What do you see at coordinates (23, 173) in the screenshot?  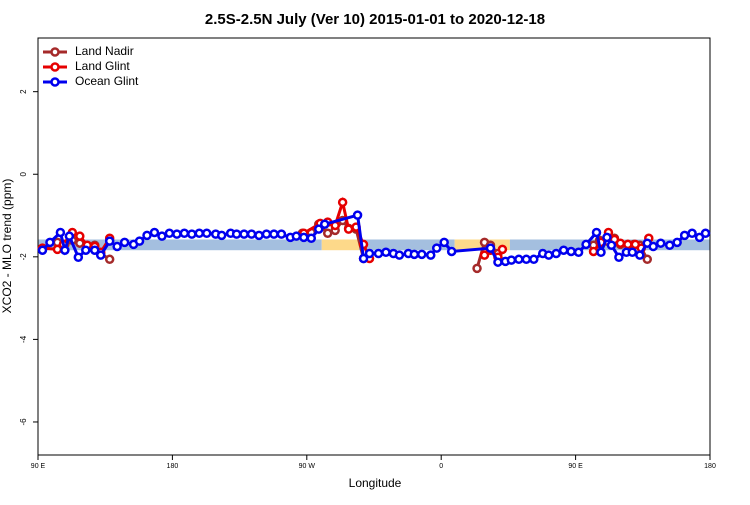 I see `y-tick-label: 0` at bounding box center [23, 173].